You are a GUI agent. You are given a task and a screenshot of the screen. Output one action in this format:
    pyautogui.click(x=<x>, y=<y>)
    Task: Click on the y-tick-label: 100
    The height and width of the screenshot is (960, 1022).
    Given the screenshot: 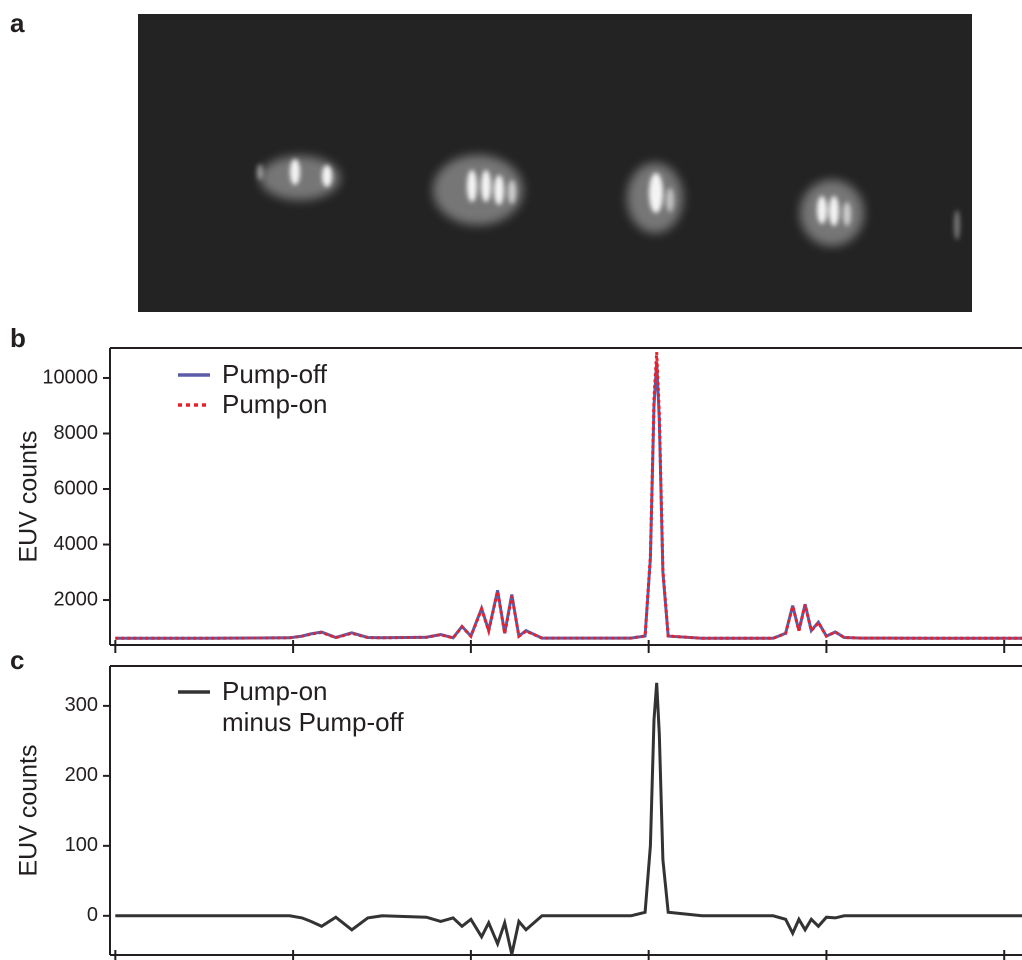 What is the action you would take?
    pyautogui.click(x=81, y=845)
    